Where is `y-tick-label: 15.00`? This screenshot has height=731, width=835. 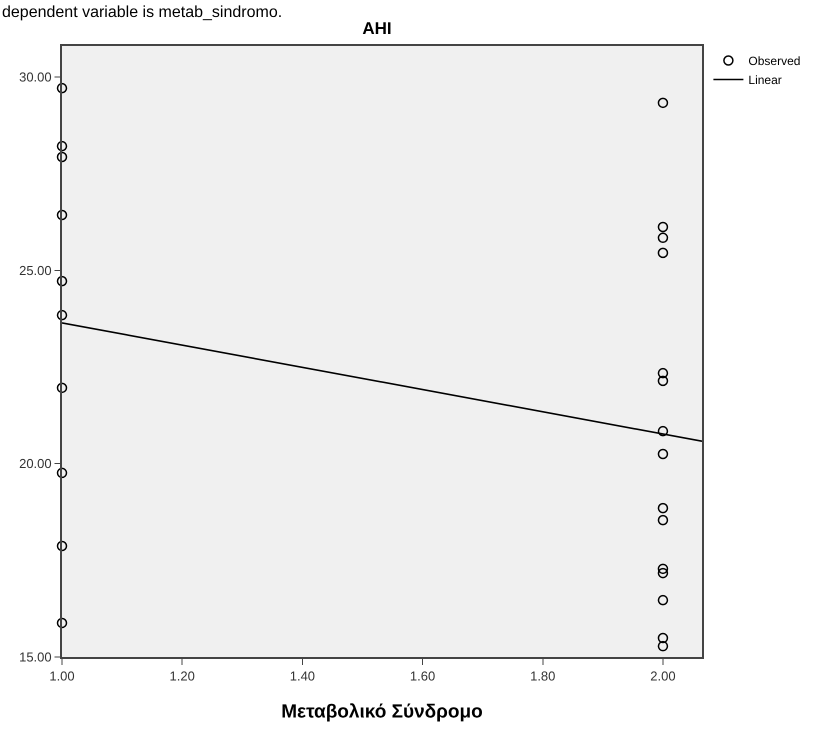
y-tick-label: 15.00 is located at coordinates (35, 657).